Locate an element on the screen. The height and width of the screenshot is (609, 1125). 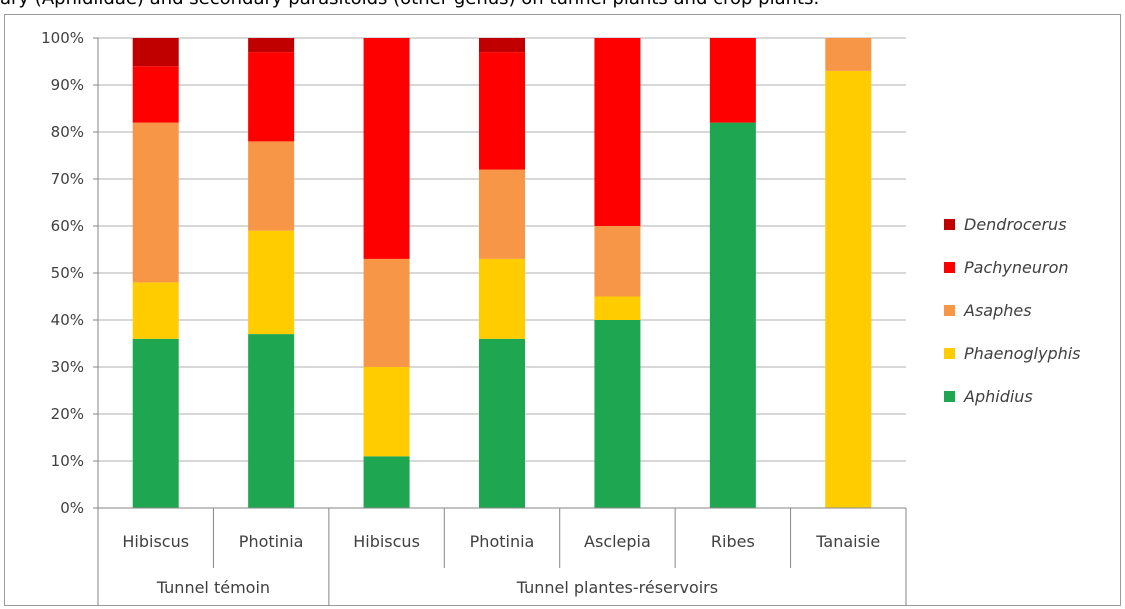
y-tick-label: 0% is located at coordinates (72, 508).